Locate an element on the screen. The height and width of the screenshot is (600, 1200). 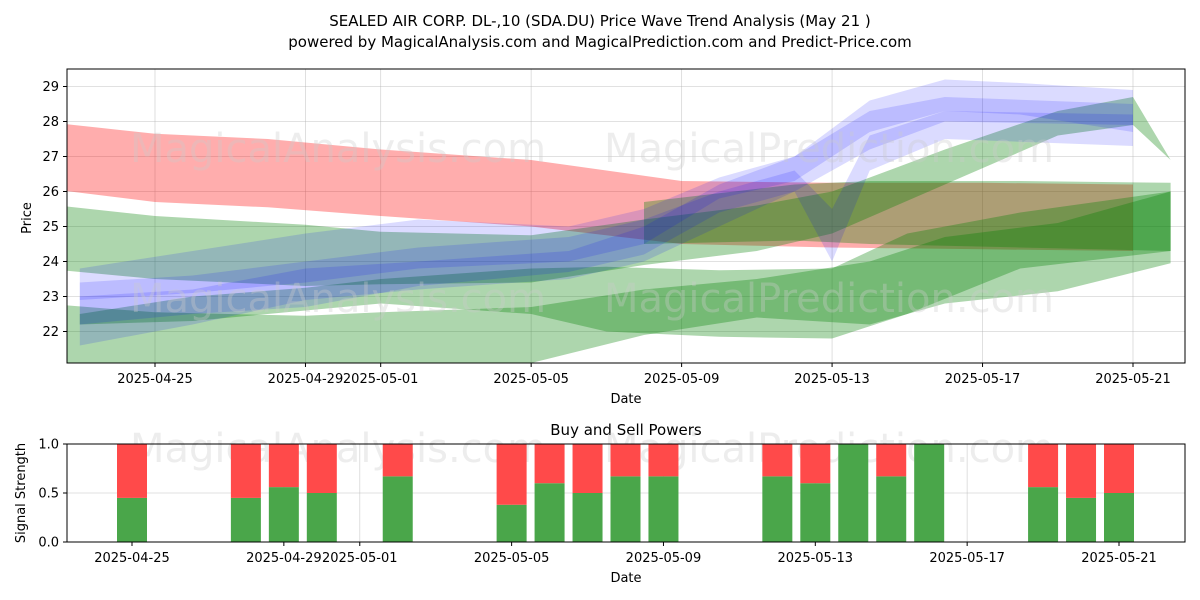
top-y-axis: 22 23 24 25 26 27 28 29 is located at coordinates (54, 210).